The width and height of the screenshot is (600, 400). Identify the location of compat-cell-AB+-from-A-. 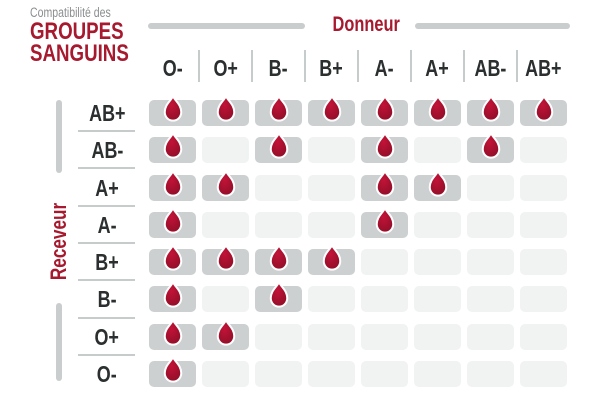
(384, 110).